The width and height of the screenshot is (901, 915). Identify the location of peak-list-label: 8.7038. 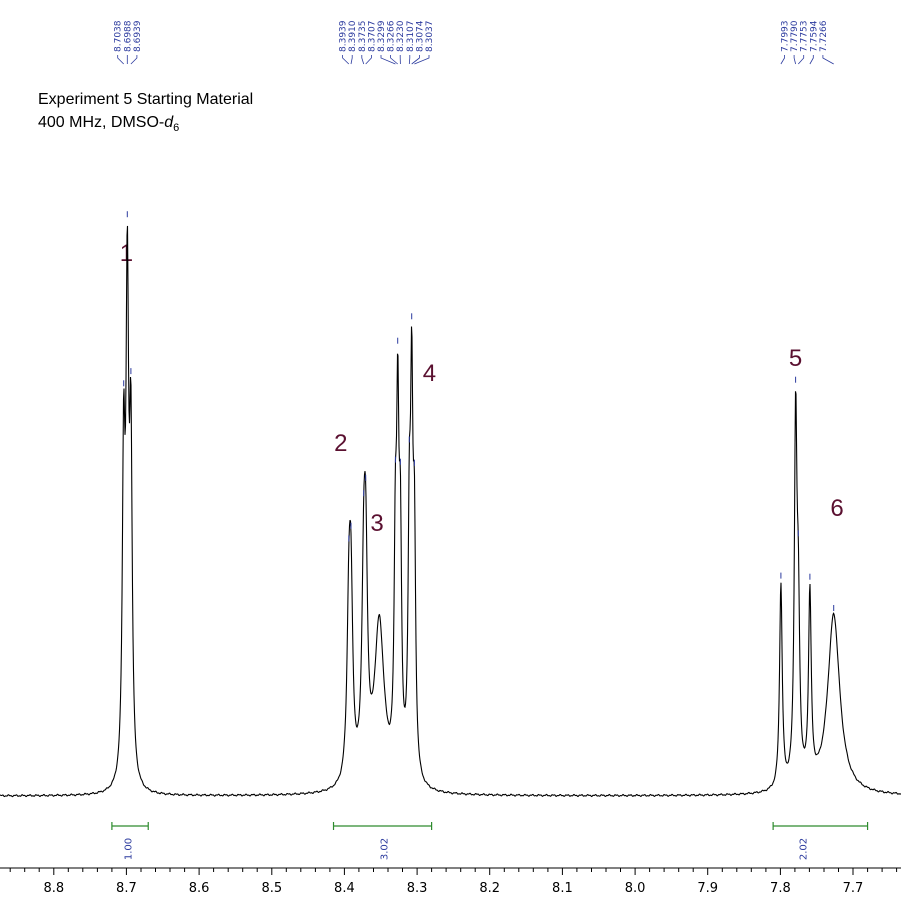
(119, 36).